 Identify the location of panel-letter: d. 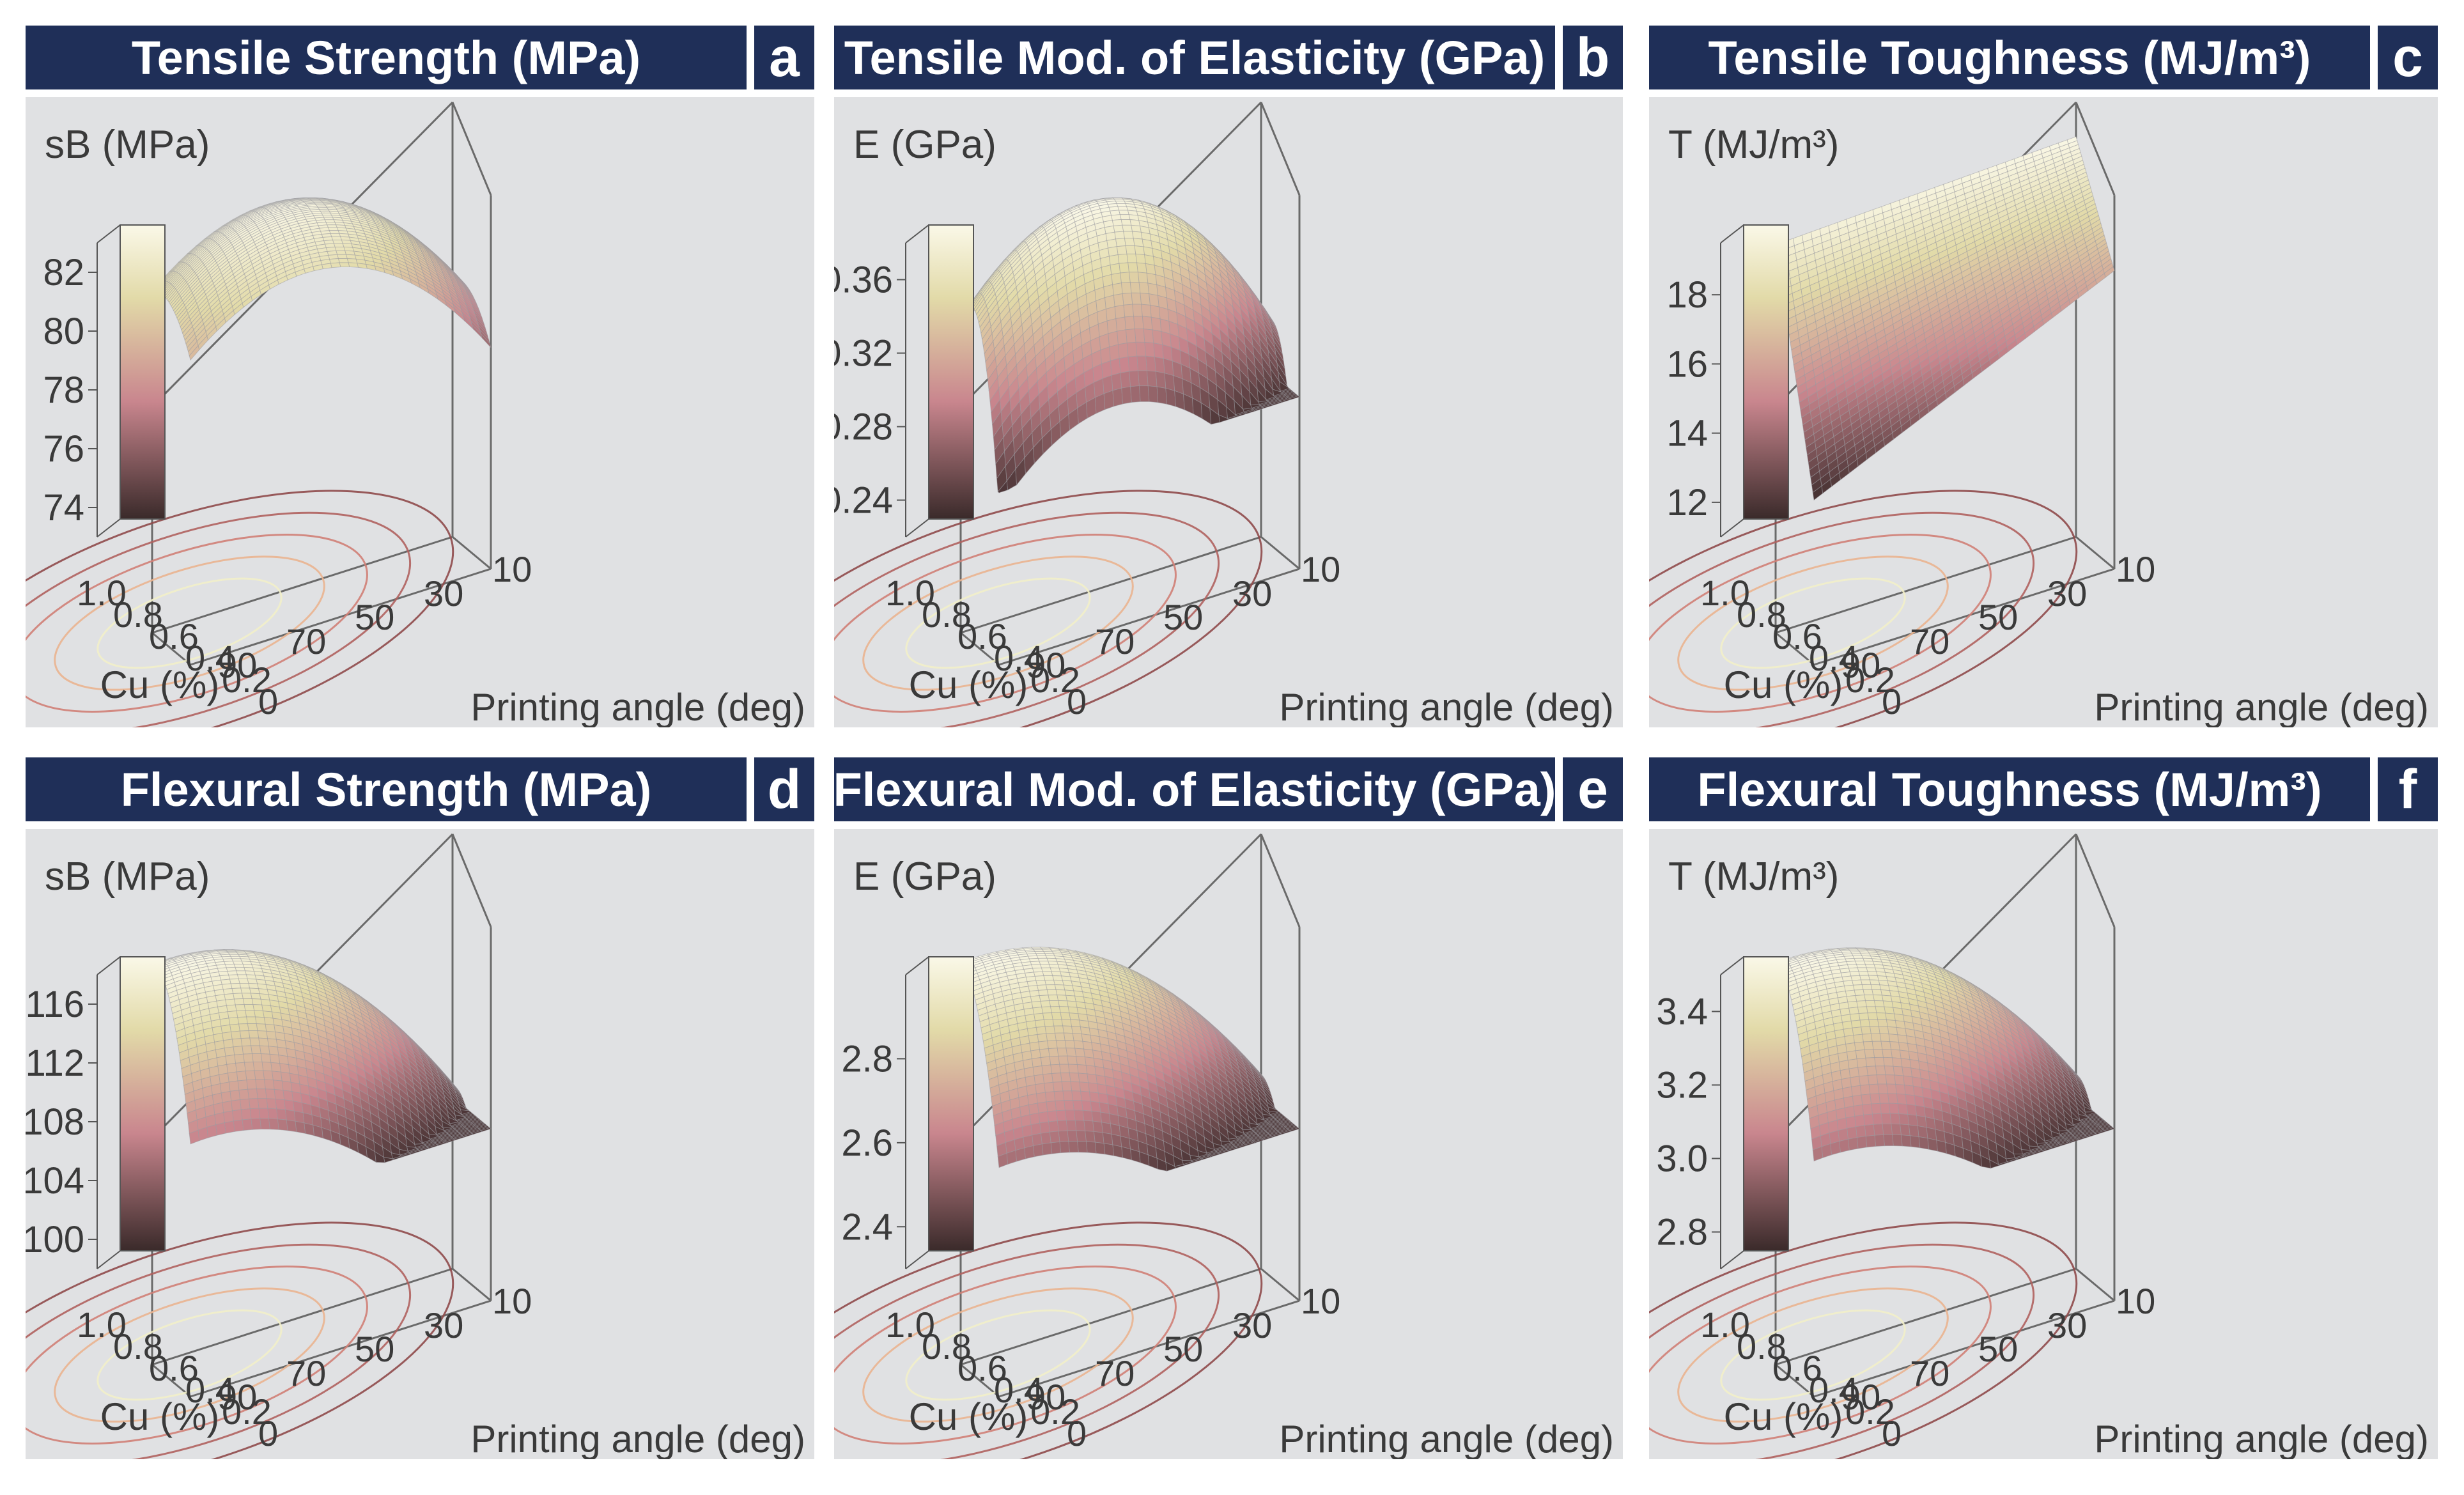
(784, 789).